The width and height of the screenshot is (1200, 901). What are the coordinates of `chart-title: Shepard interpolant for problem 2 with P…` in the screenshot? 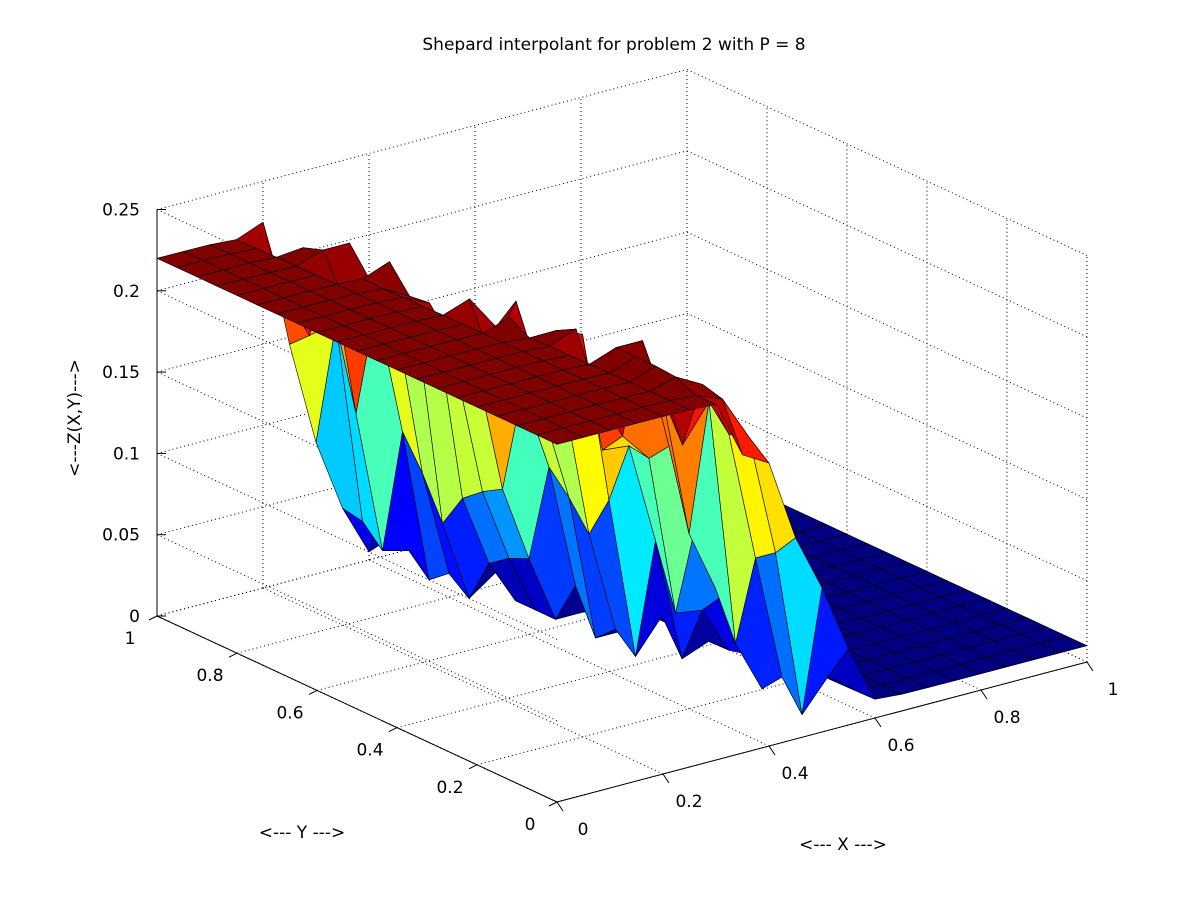 It's located at (613, 45).